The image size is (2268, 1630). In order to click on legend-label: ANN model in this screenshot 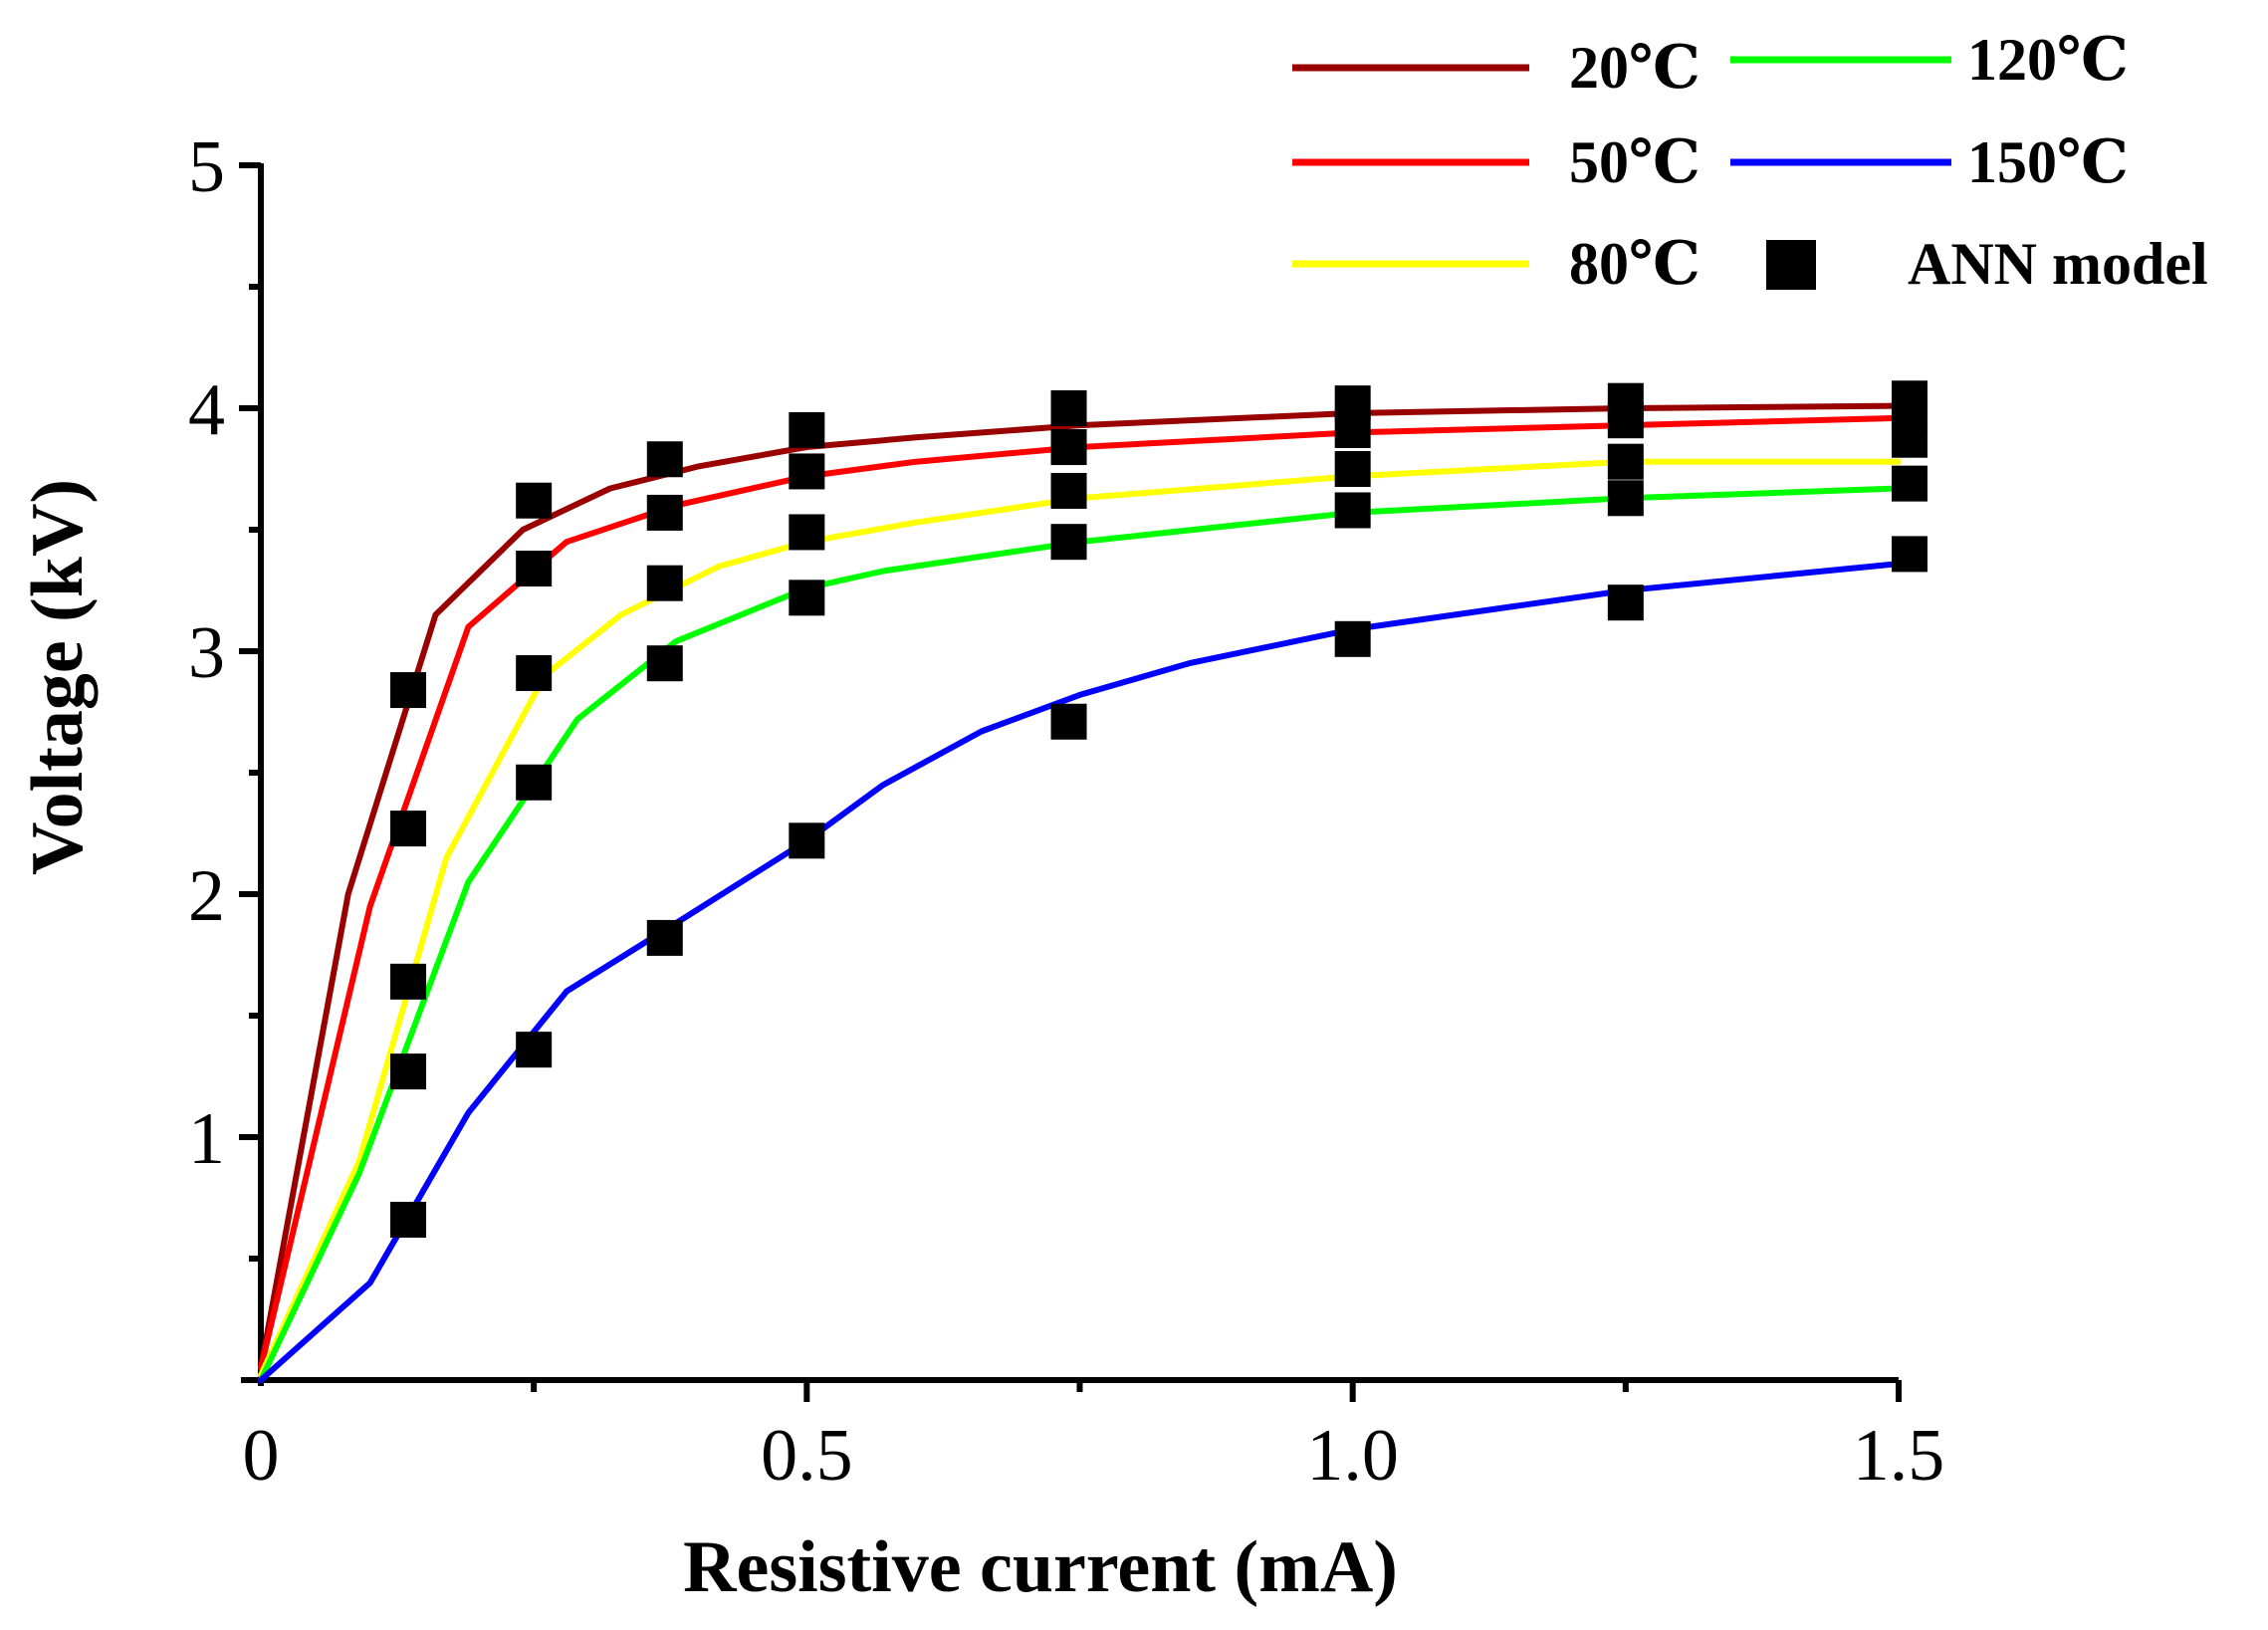, I will do `click(2058, 264)`.